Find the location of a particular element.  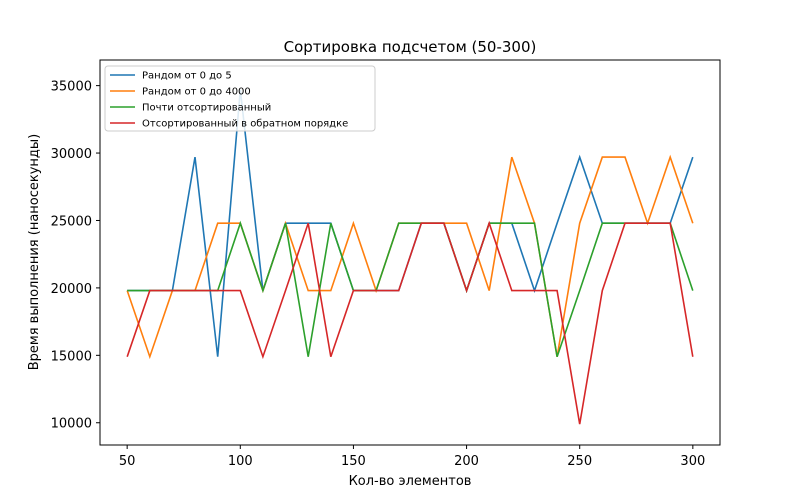

legend-label: Отсортированный в обратном порядке is located at coordinates (245, 124).